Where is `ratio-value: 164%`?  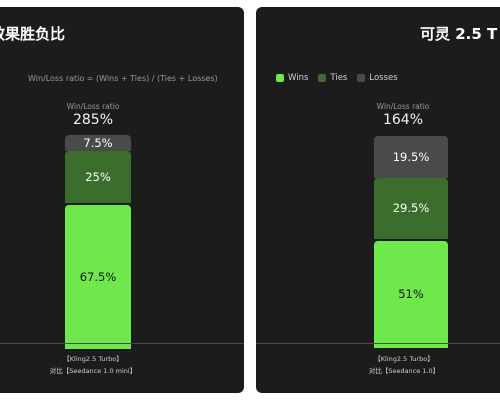 ratio-value: 164% is located at coordinates (403, 120).